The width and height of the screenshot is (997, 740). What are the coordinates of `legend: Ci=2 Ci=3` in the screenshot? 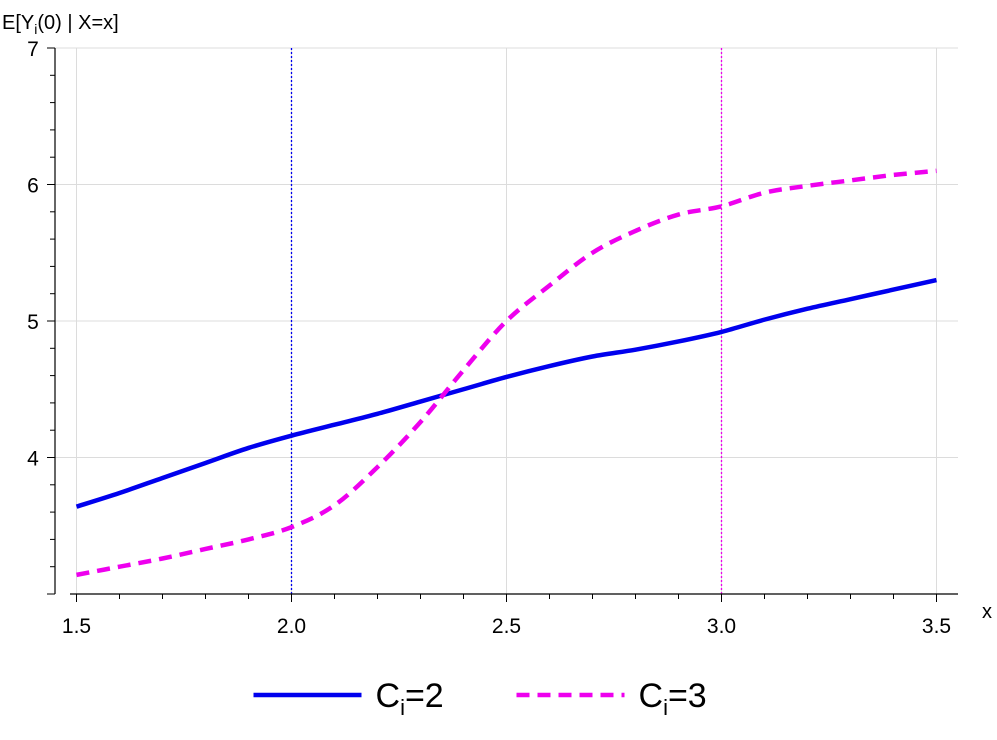 It's located at (480, 698).